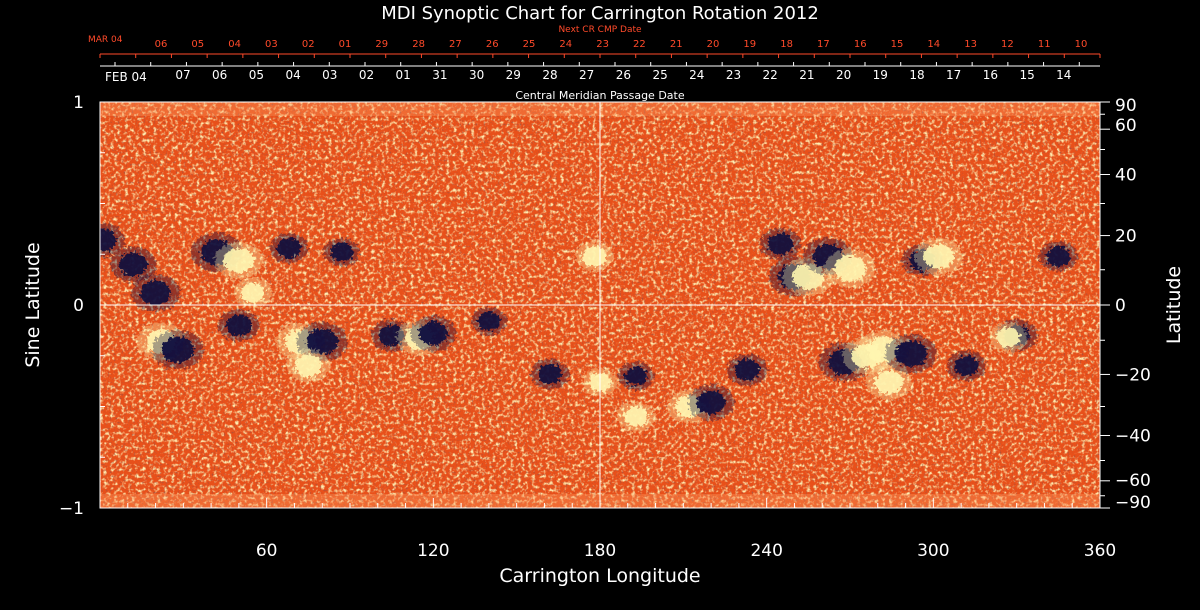  What do you see at coordinates (161, 44) in the screenshot?
I see `top-red-tick-label: 06` at bounding box center [161, 44].